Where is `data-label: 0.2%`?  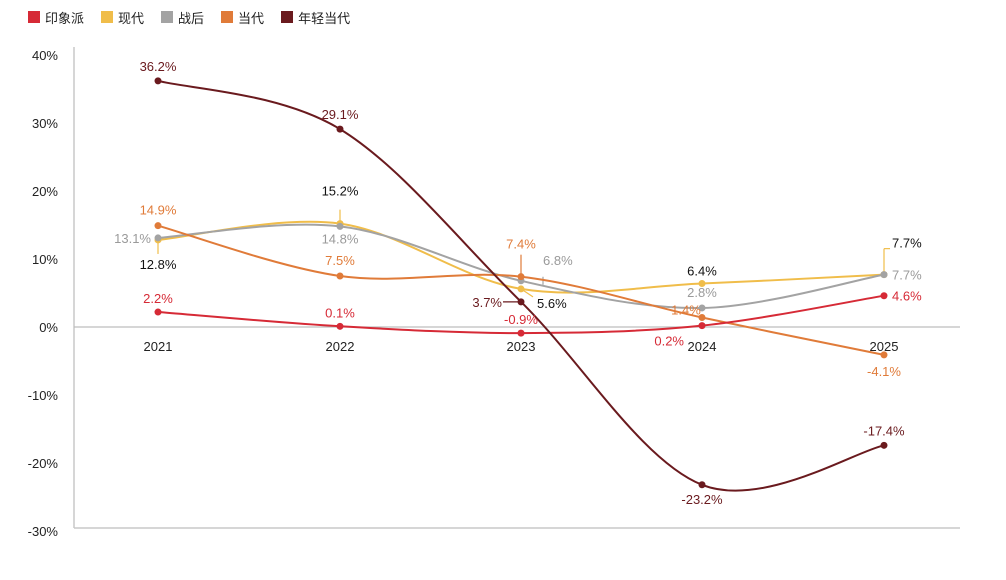
data-label: 0.2% is located at coordinates (669, 341).